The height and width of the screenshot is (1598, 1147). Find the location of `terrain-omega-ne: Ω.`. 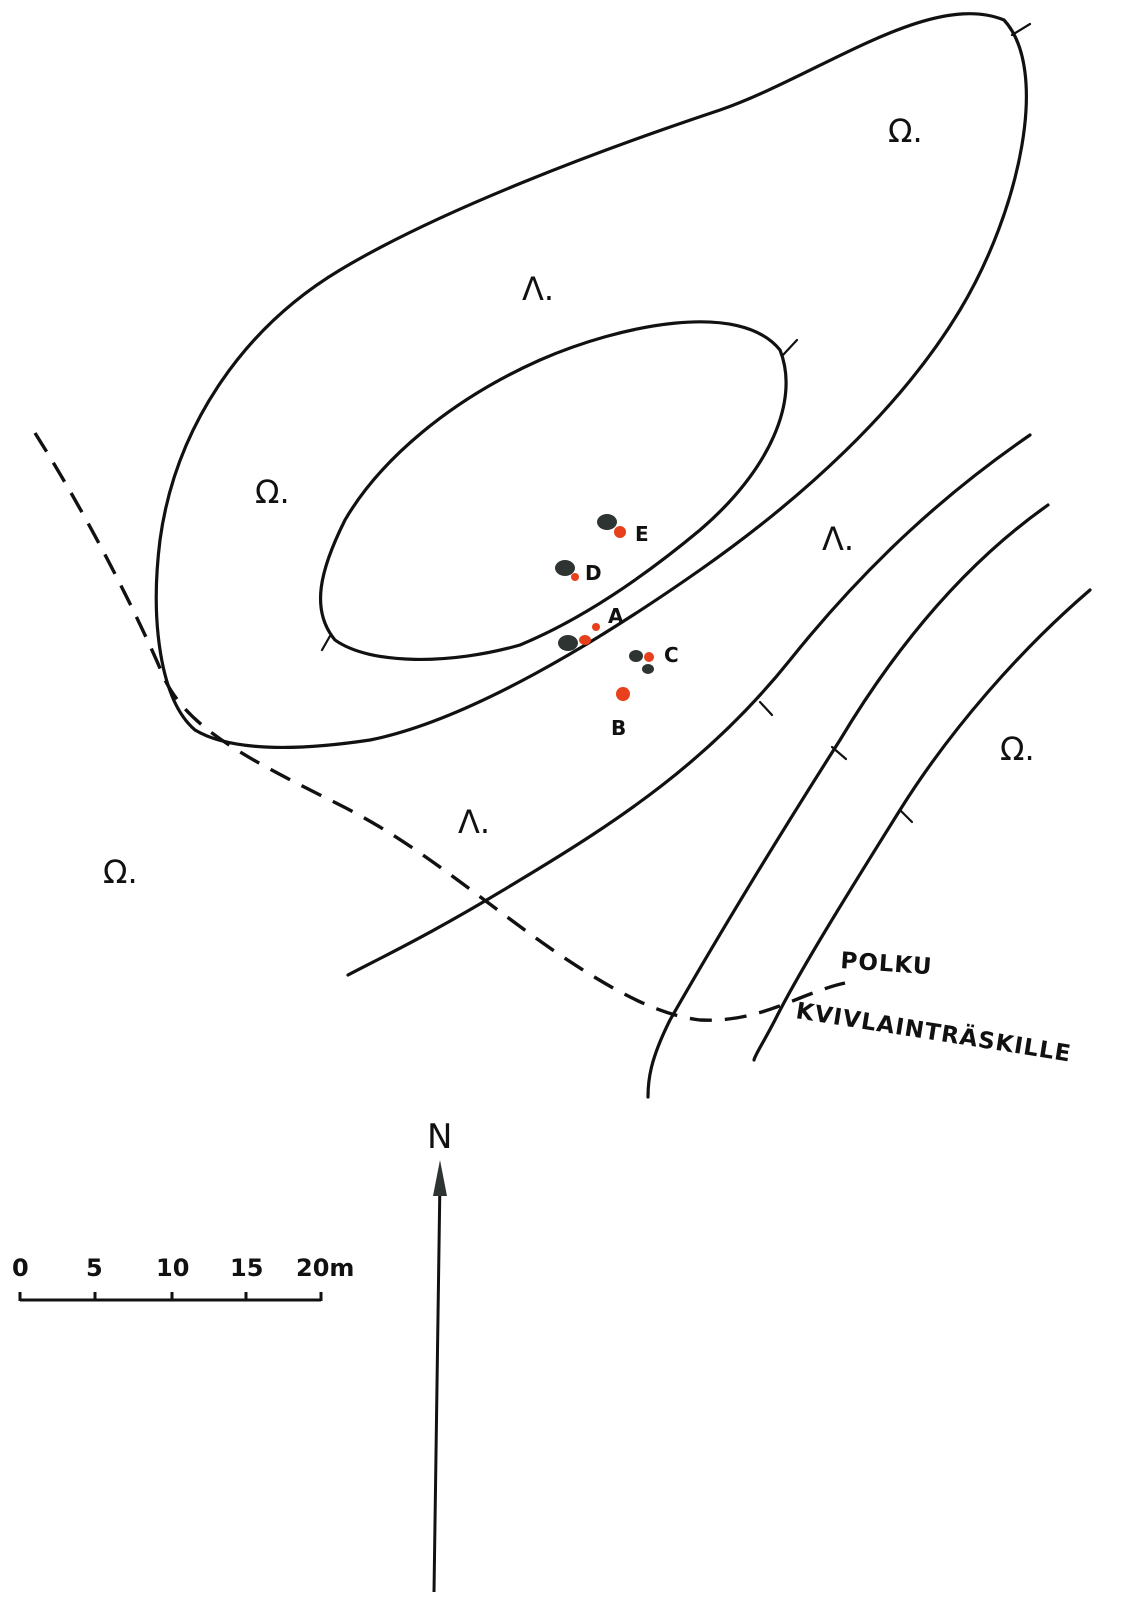

terrain-omega-ne: Ω. is located at coordinates (905, 131).